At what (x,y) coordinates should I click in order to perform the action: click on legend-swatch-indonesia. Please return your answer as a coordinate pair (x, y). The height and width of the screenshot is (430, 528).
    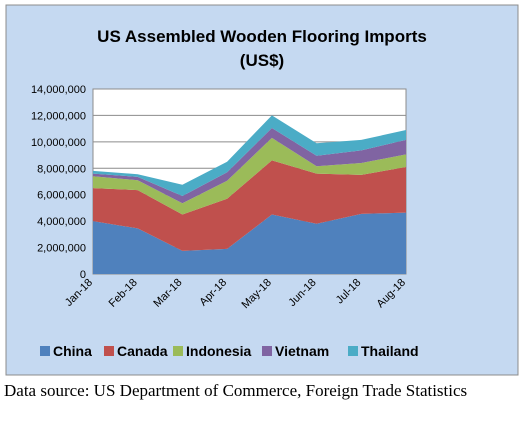
    Looking at the image, I should click on (178, 351).